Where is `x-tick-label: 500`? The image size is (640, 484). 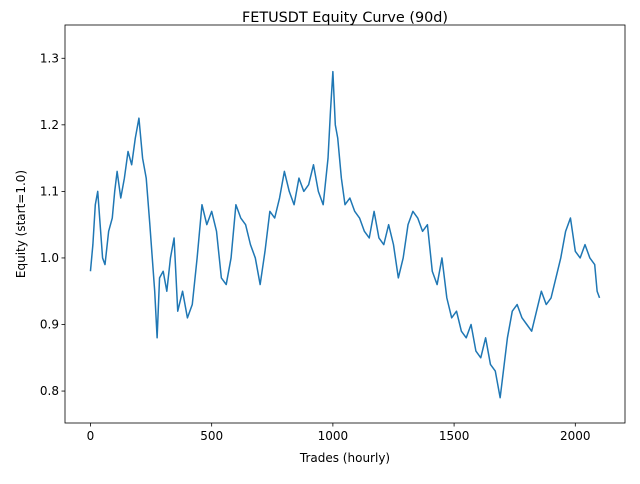
x-tick-label: 500 is located at coordinates (211, 436).